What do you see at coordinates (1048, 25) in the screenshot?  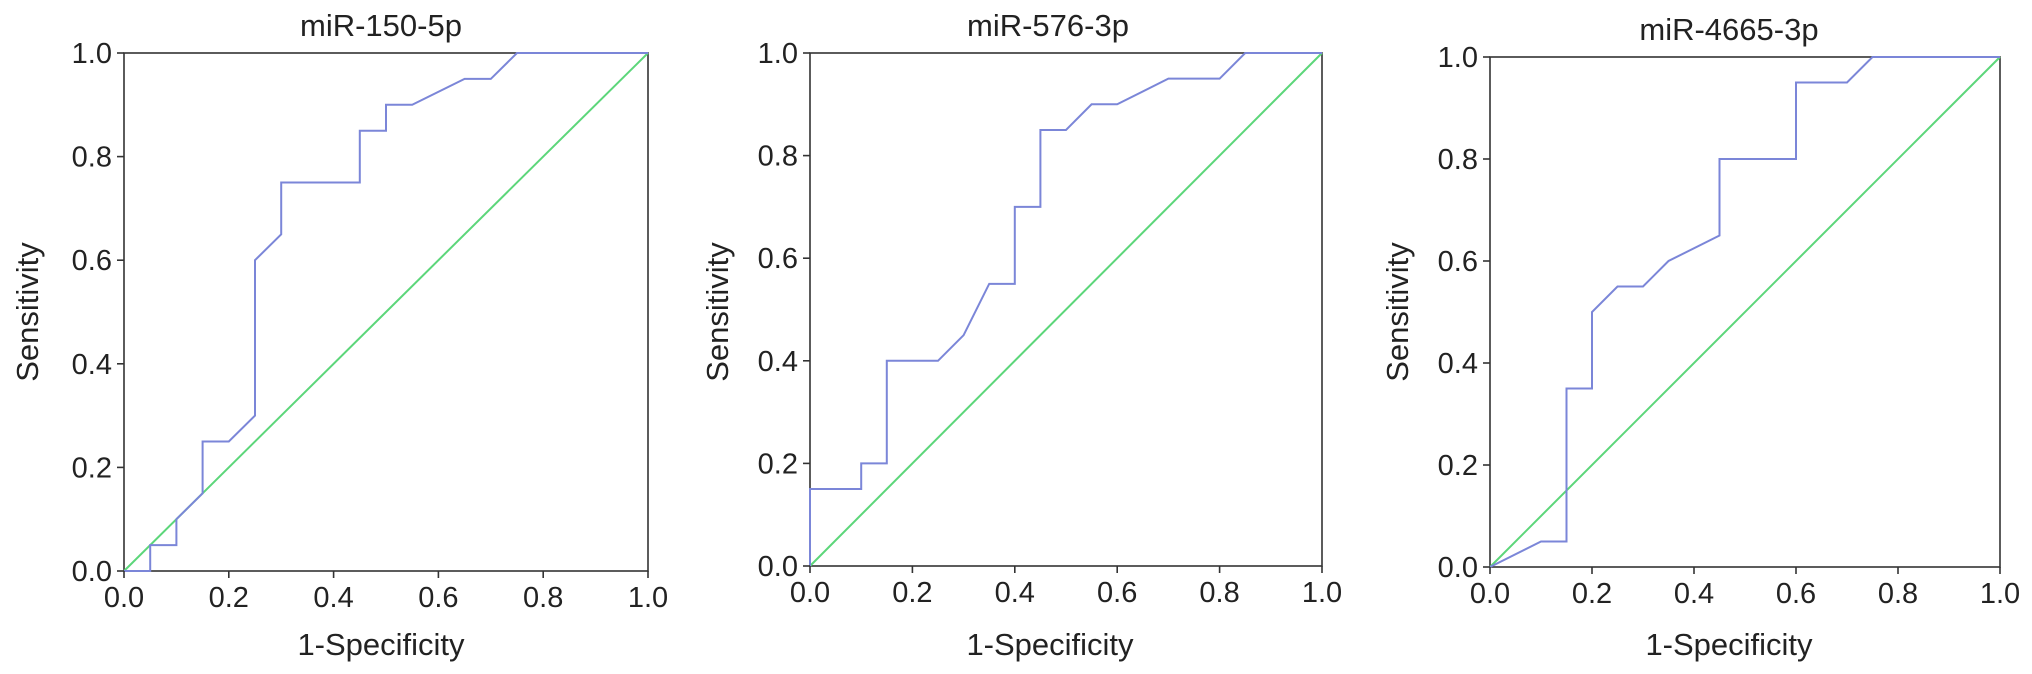 I see `panel-2-title: miR-576-3p` at bounding box center [1048, 25].